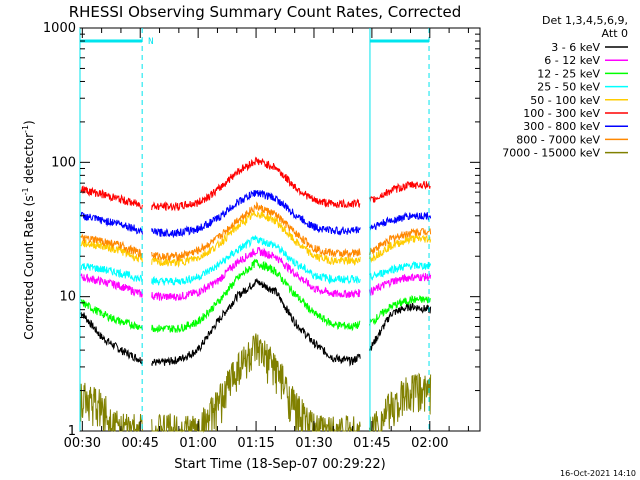 The width and height of the screenshot is (640, 480). Describe the element at coordinates (255, 443) in the screenshot. I see `x-tick-label: 01:15` at that location.